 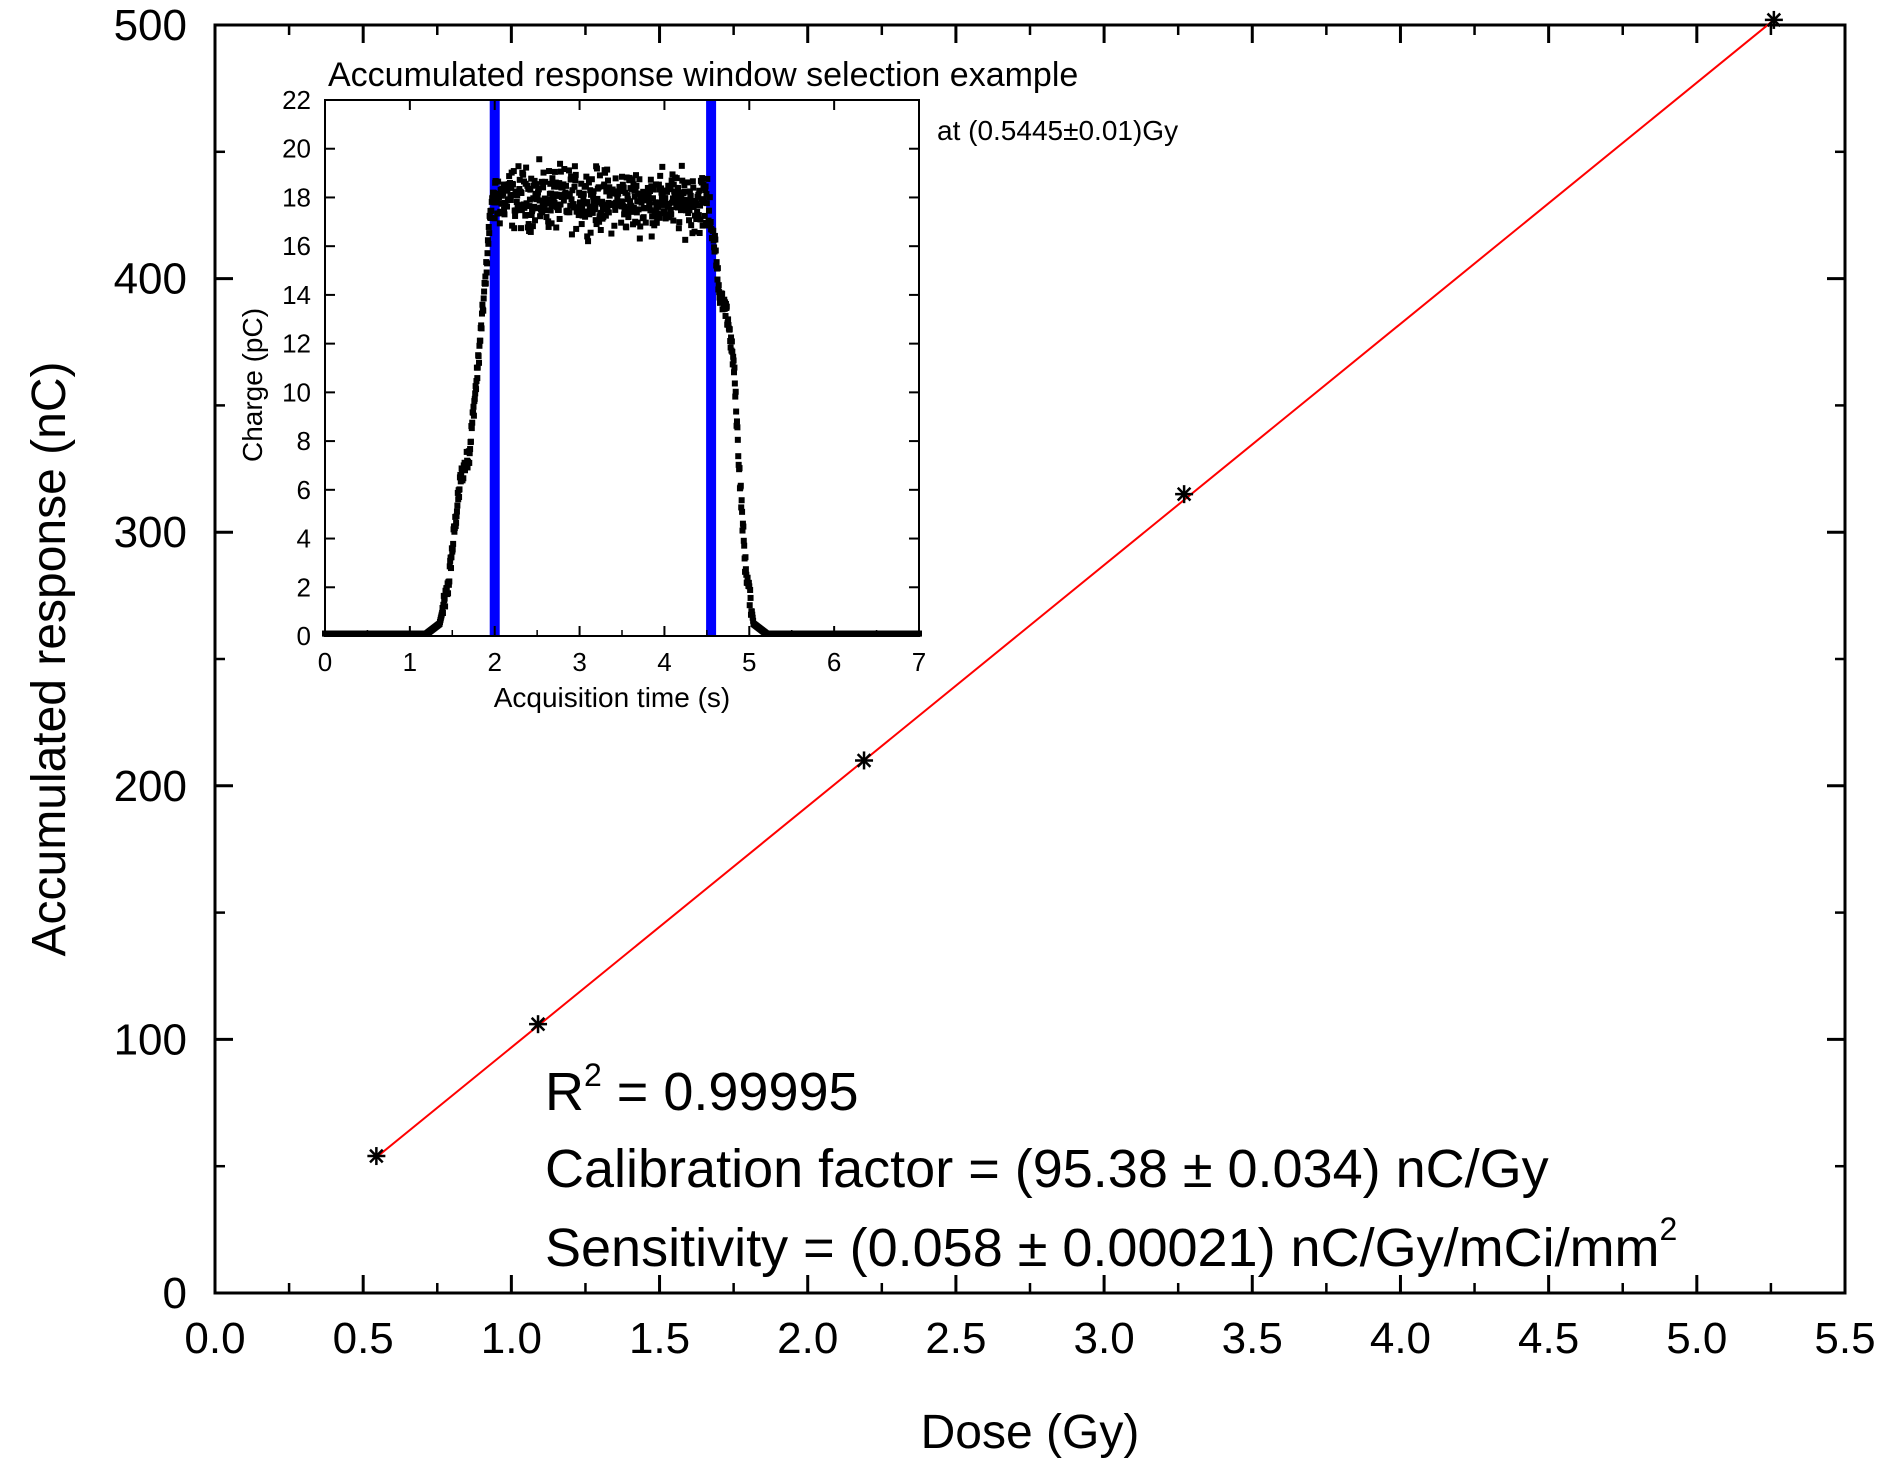 What do you see at coordinates (296, 295) in the screenshot?
I see `inset-y-tick-label: 14` at bounding box center [296, 295].